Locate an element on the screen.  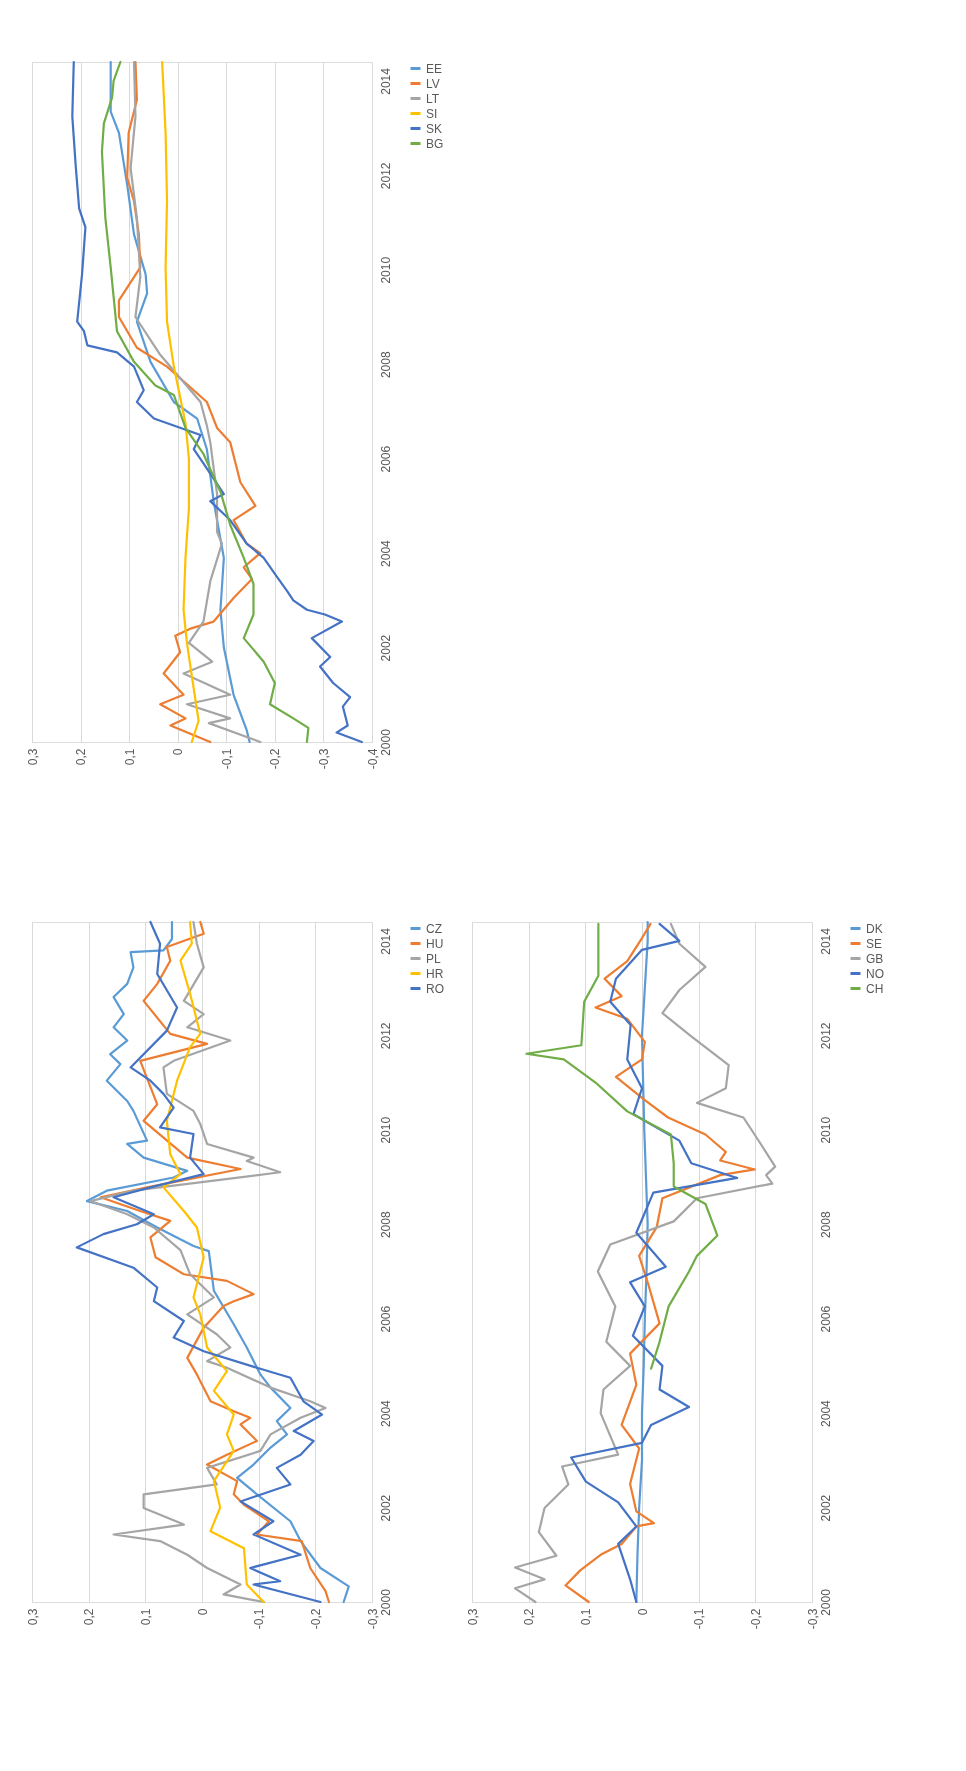
legend-label: HR is located at coordinates (435, 973).